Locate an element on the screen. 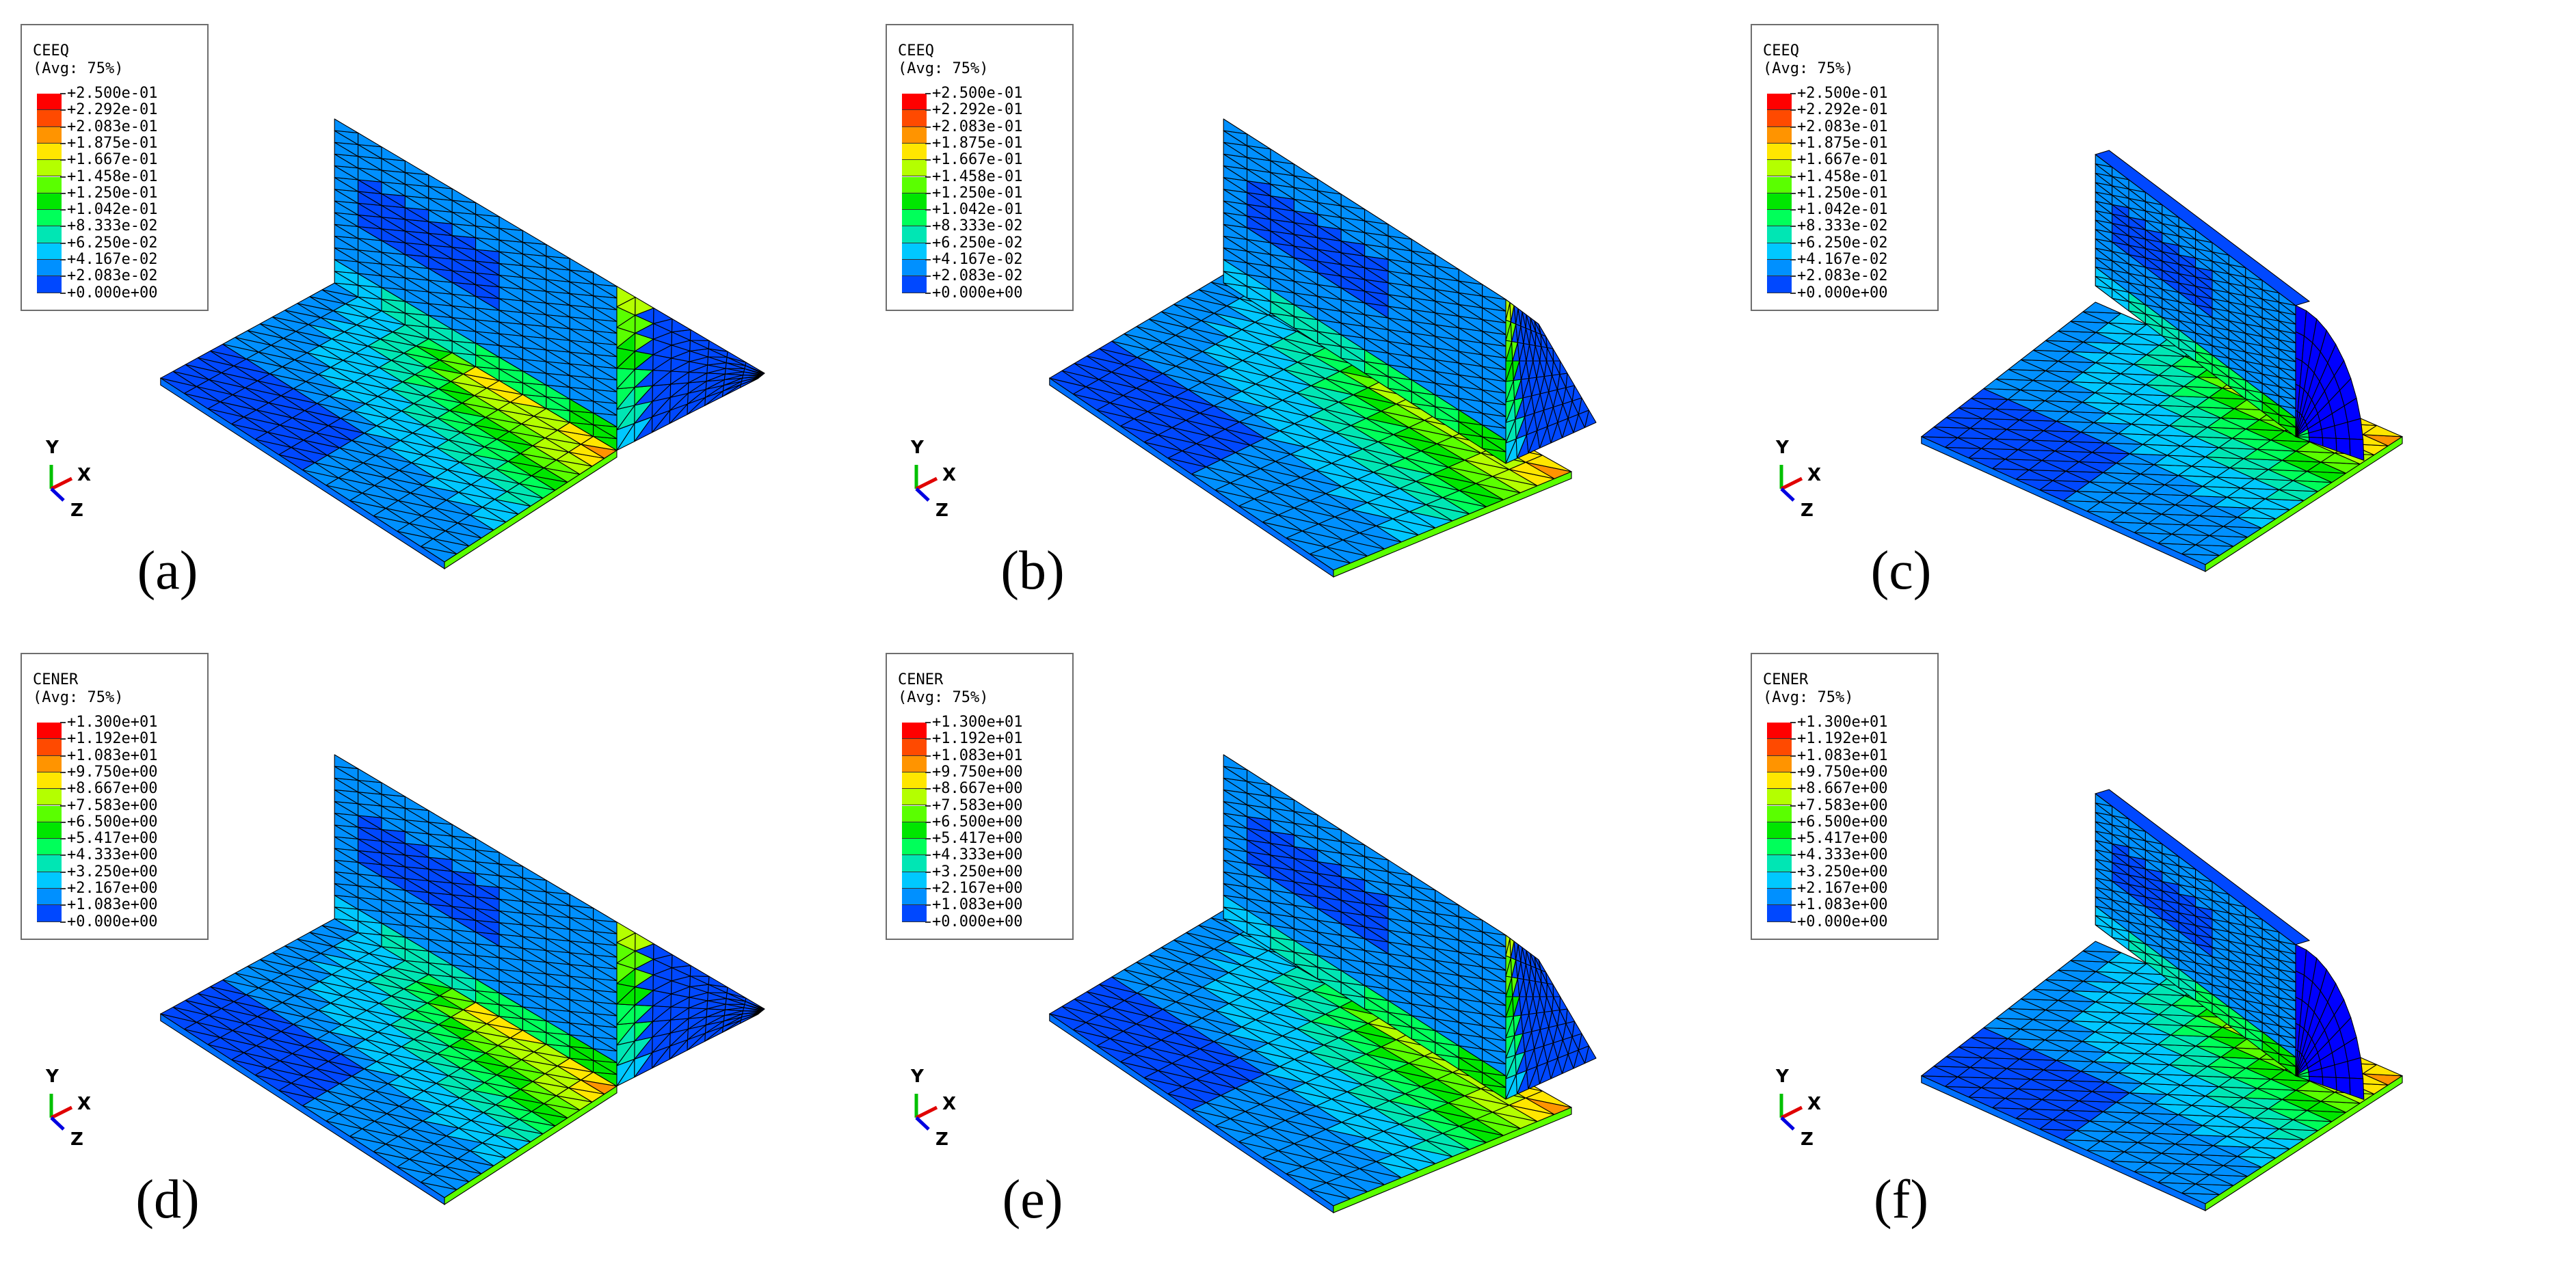  legend-tick-label: +4.333e+00 is located at coordinates (977, 855).